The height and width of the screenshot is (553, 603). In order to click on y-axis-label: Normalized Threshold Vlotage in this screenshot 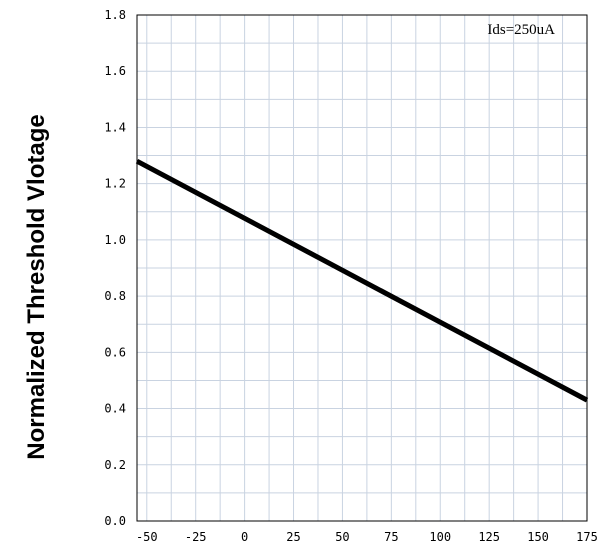, I will do `click(36, 286)`.